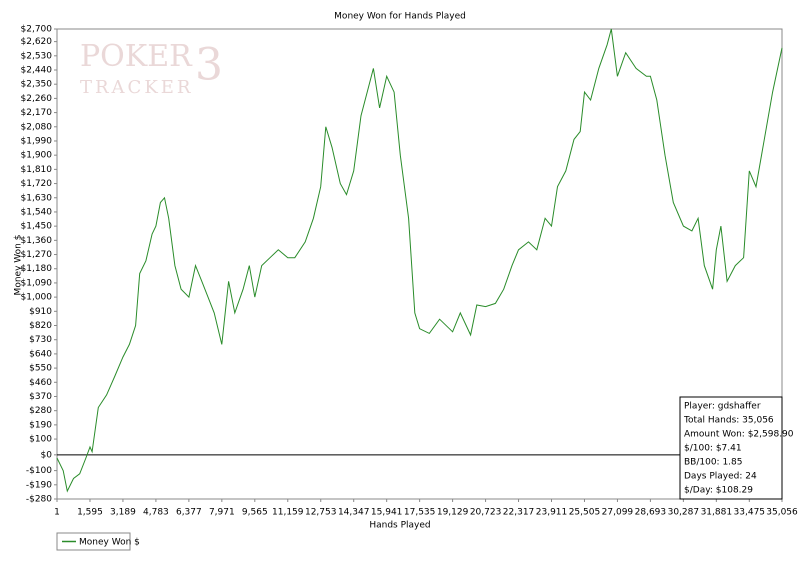 The image size is (800, 562). What do you see at coordinates (37, 42) in the screenshot?
I see `y-tick-label: $2,620` at bounding box center [37, 42].